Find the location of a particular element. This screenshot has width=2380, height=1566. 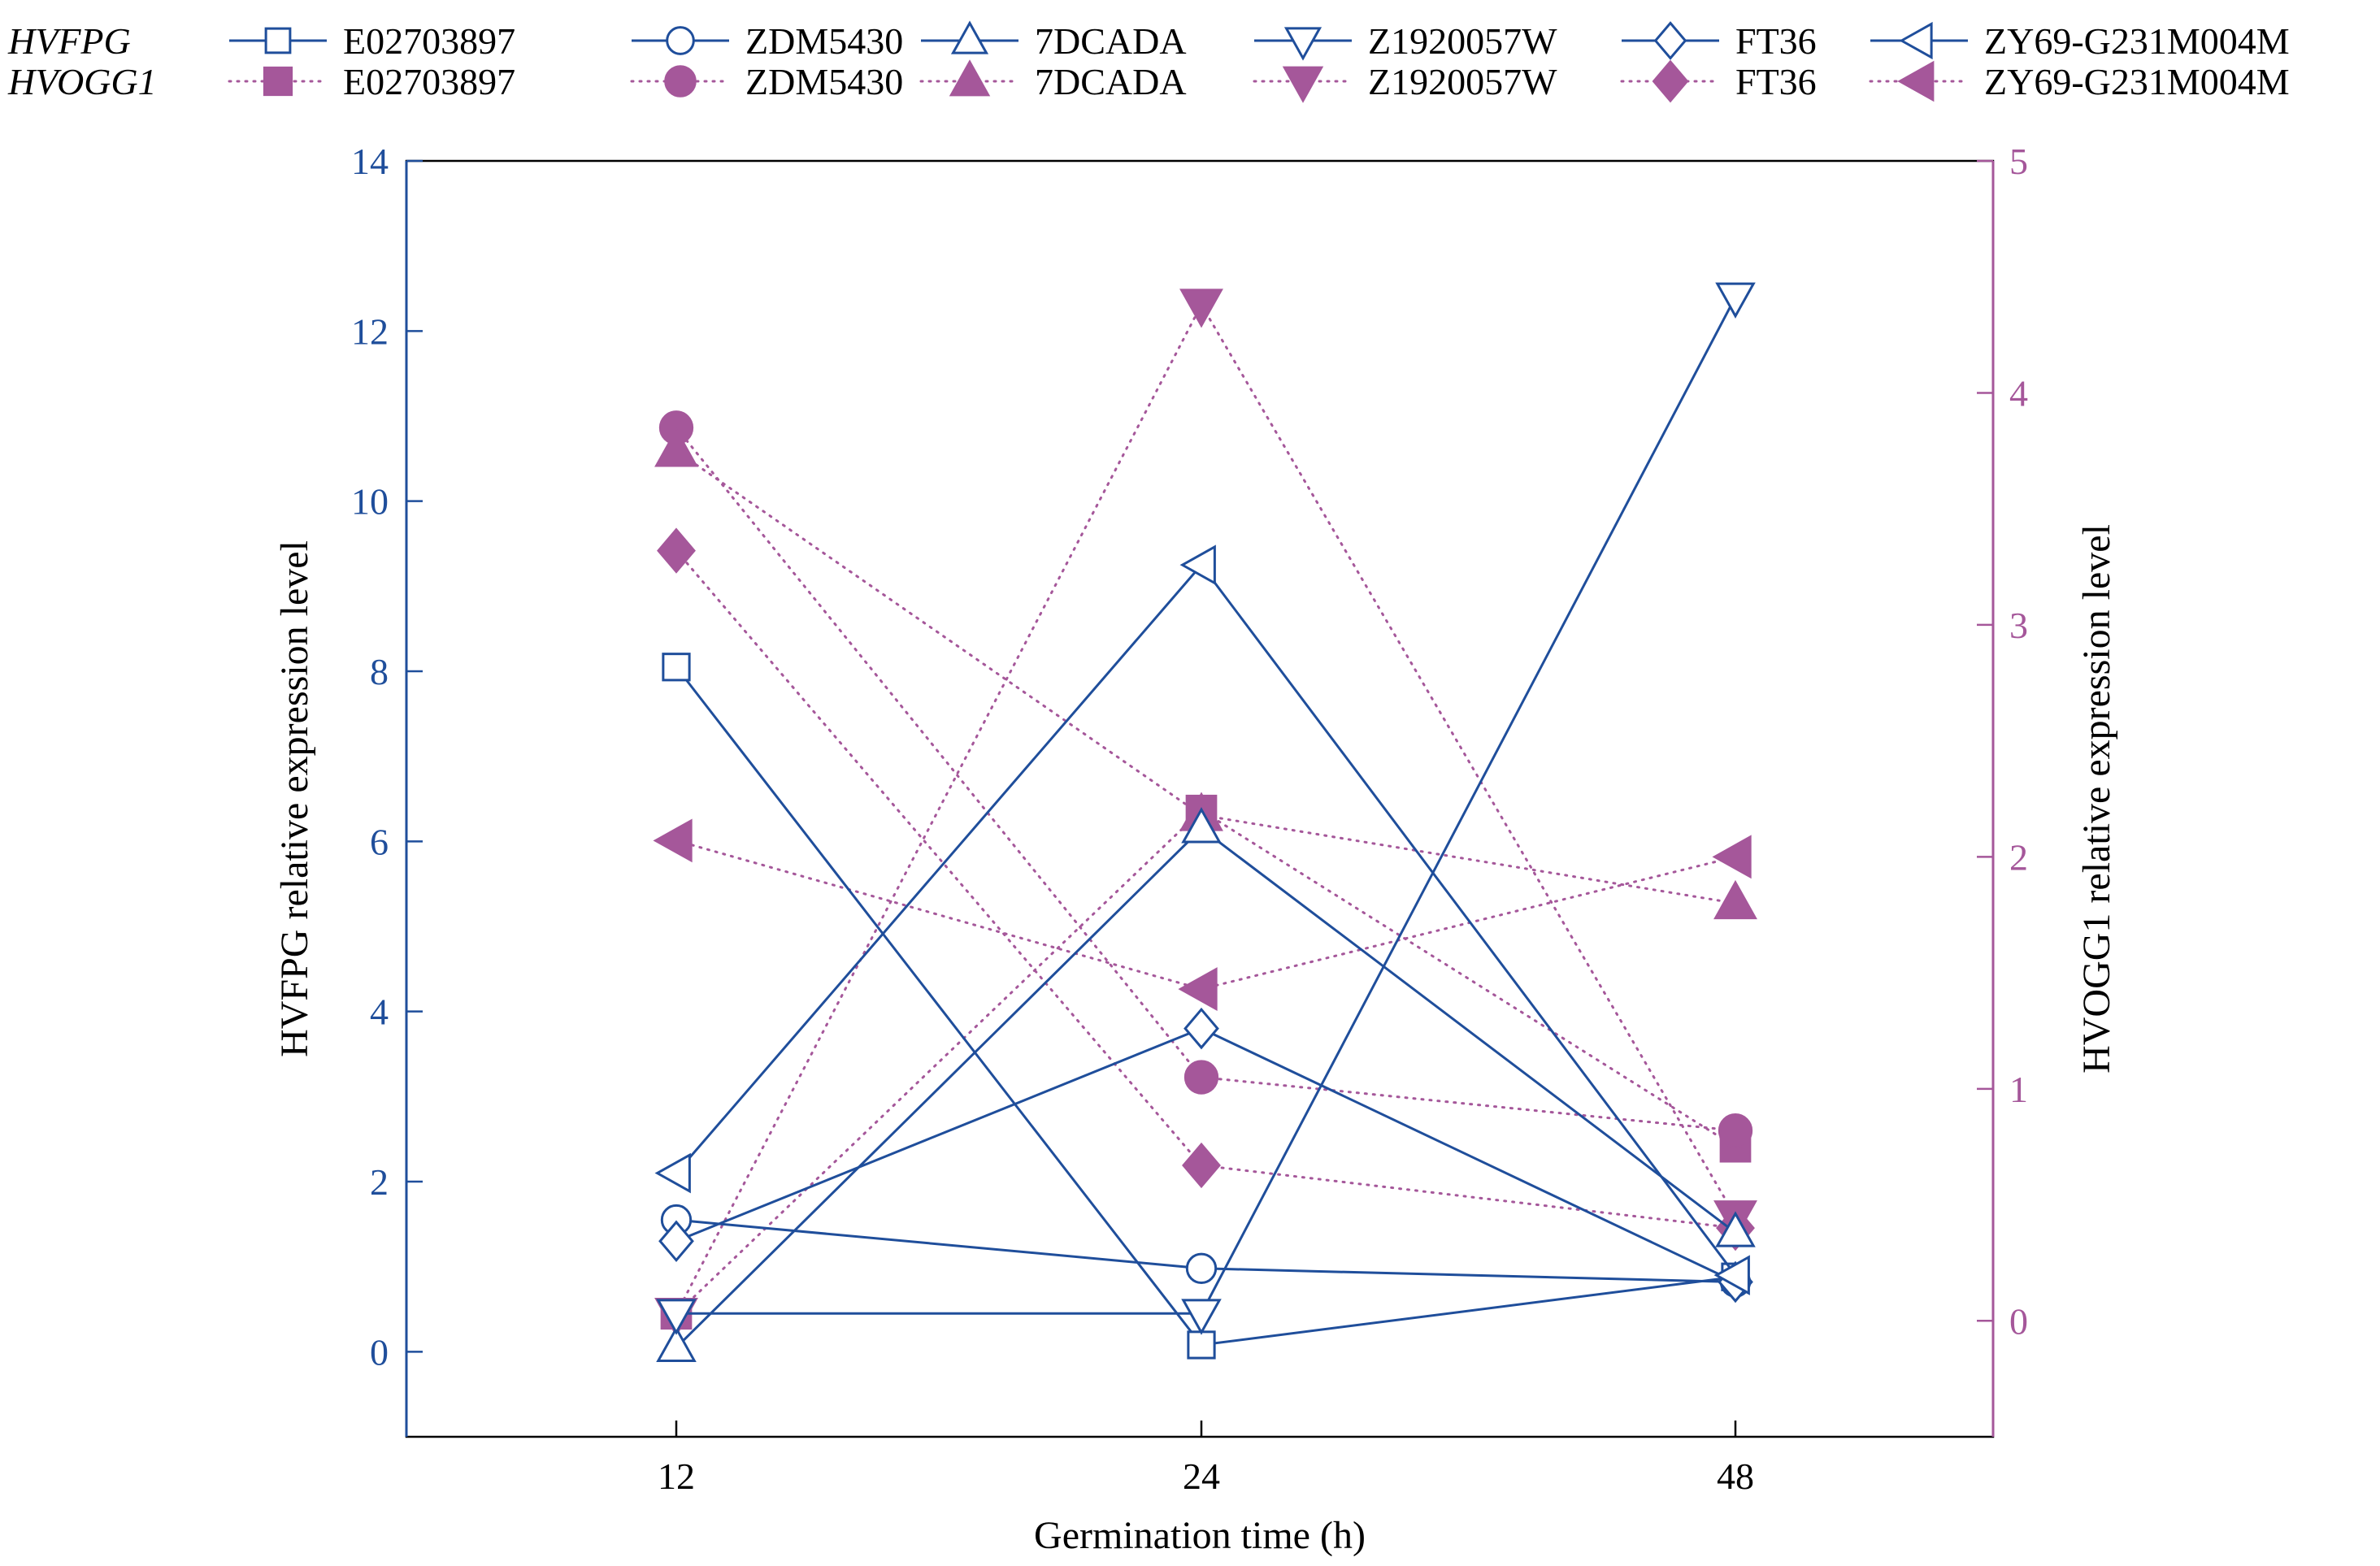

left-tick-label: 2 is located at coordinates (379, 1182).